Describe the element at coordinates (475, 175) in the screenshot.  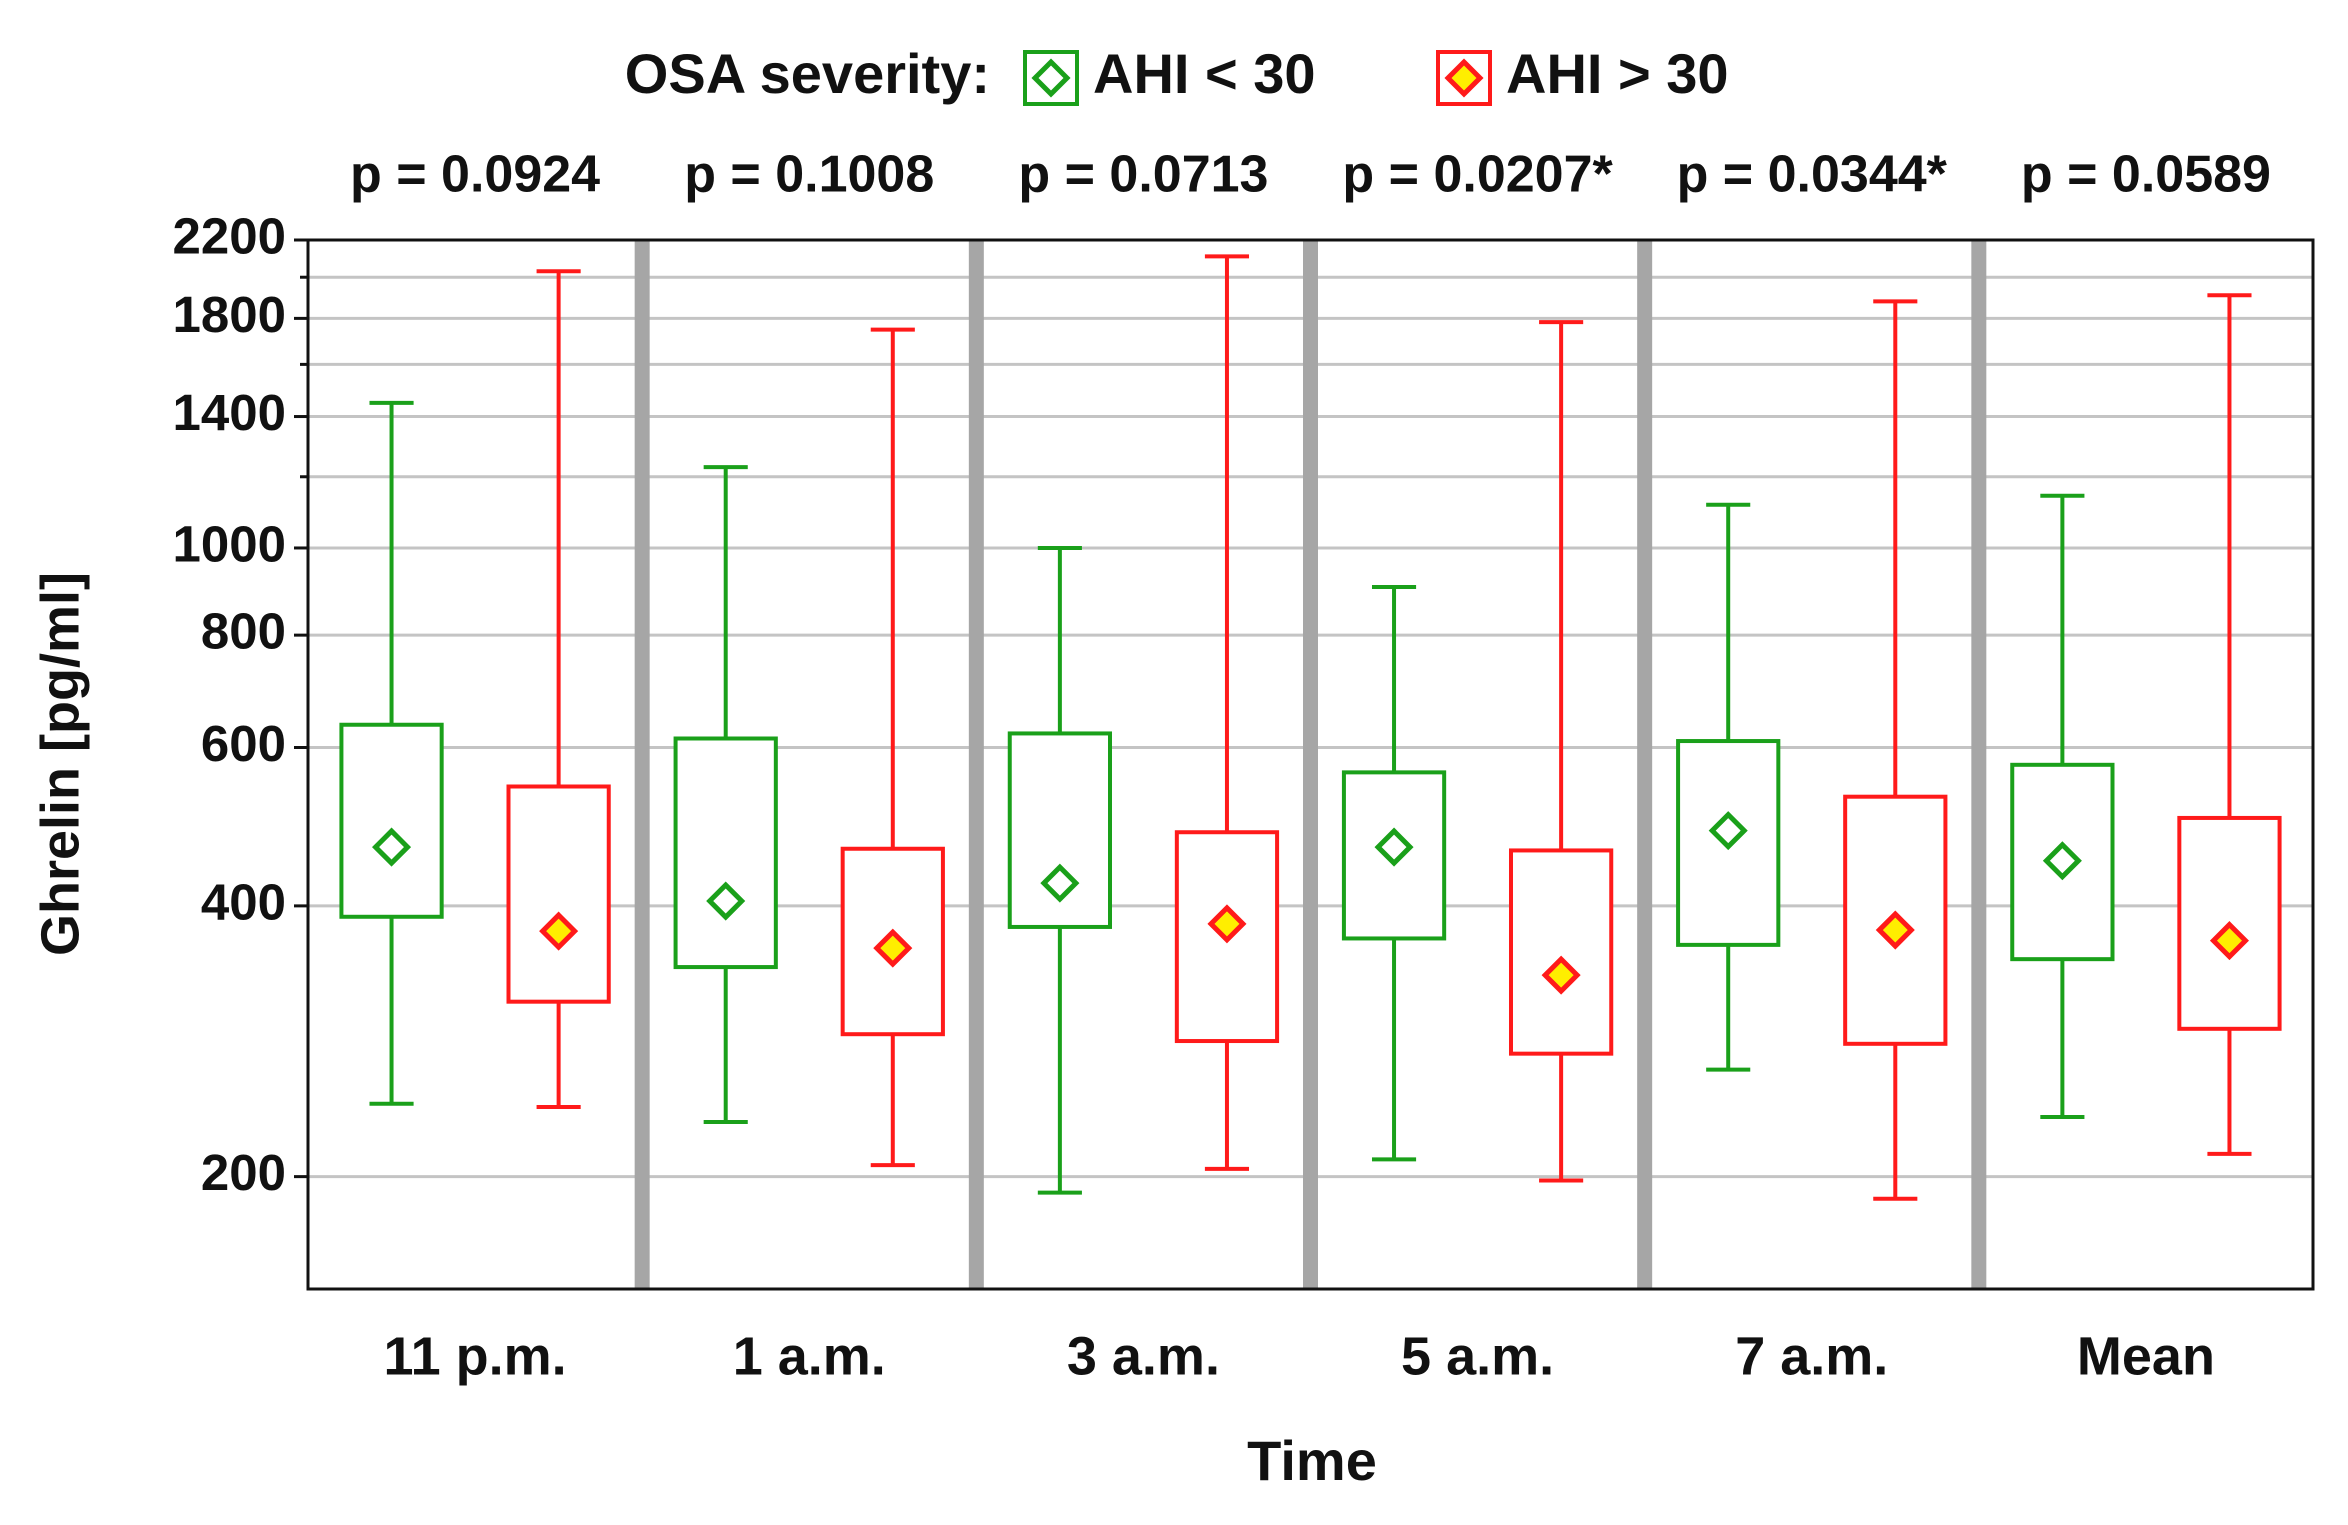
I see `p-value: p = 0.0924` at that location.